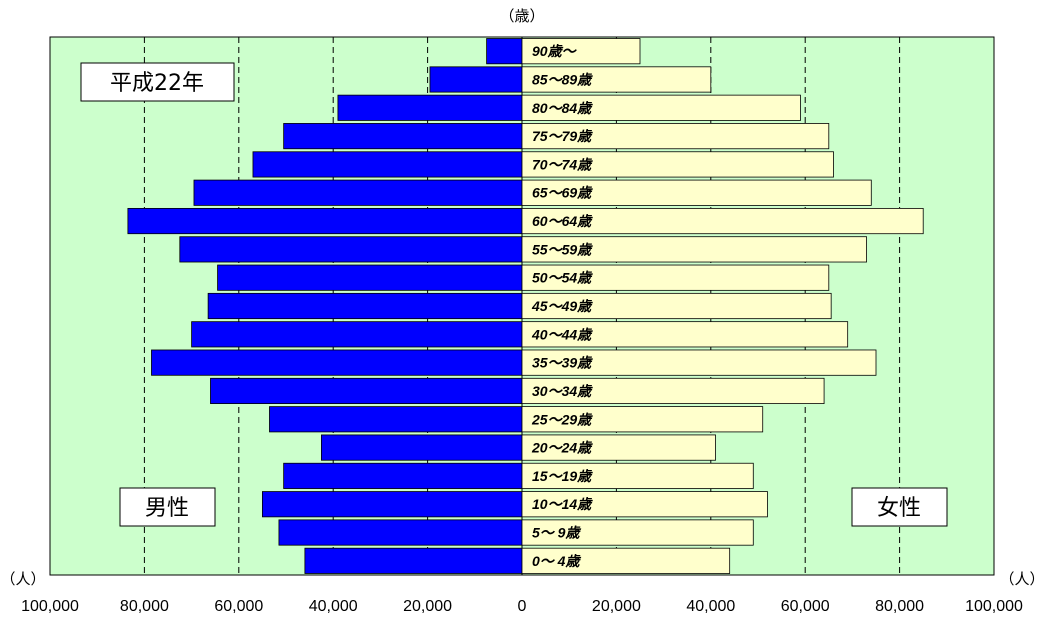  Describe the element at coordinates (555, 51) in the screenshot. I see `age-group-label: 90歳～` at that location.